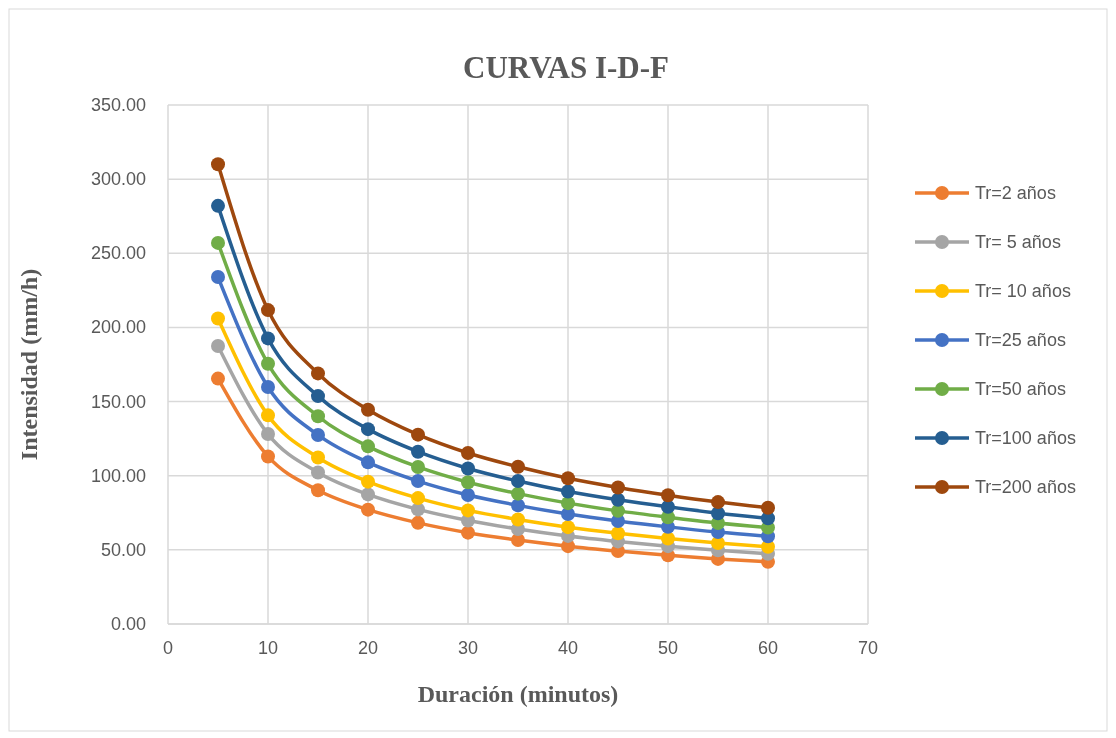  Describe the element at coordinates (1020, 389) in the screenshot. I see `legend-label: Tr=50 años` at that location.